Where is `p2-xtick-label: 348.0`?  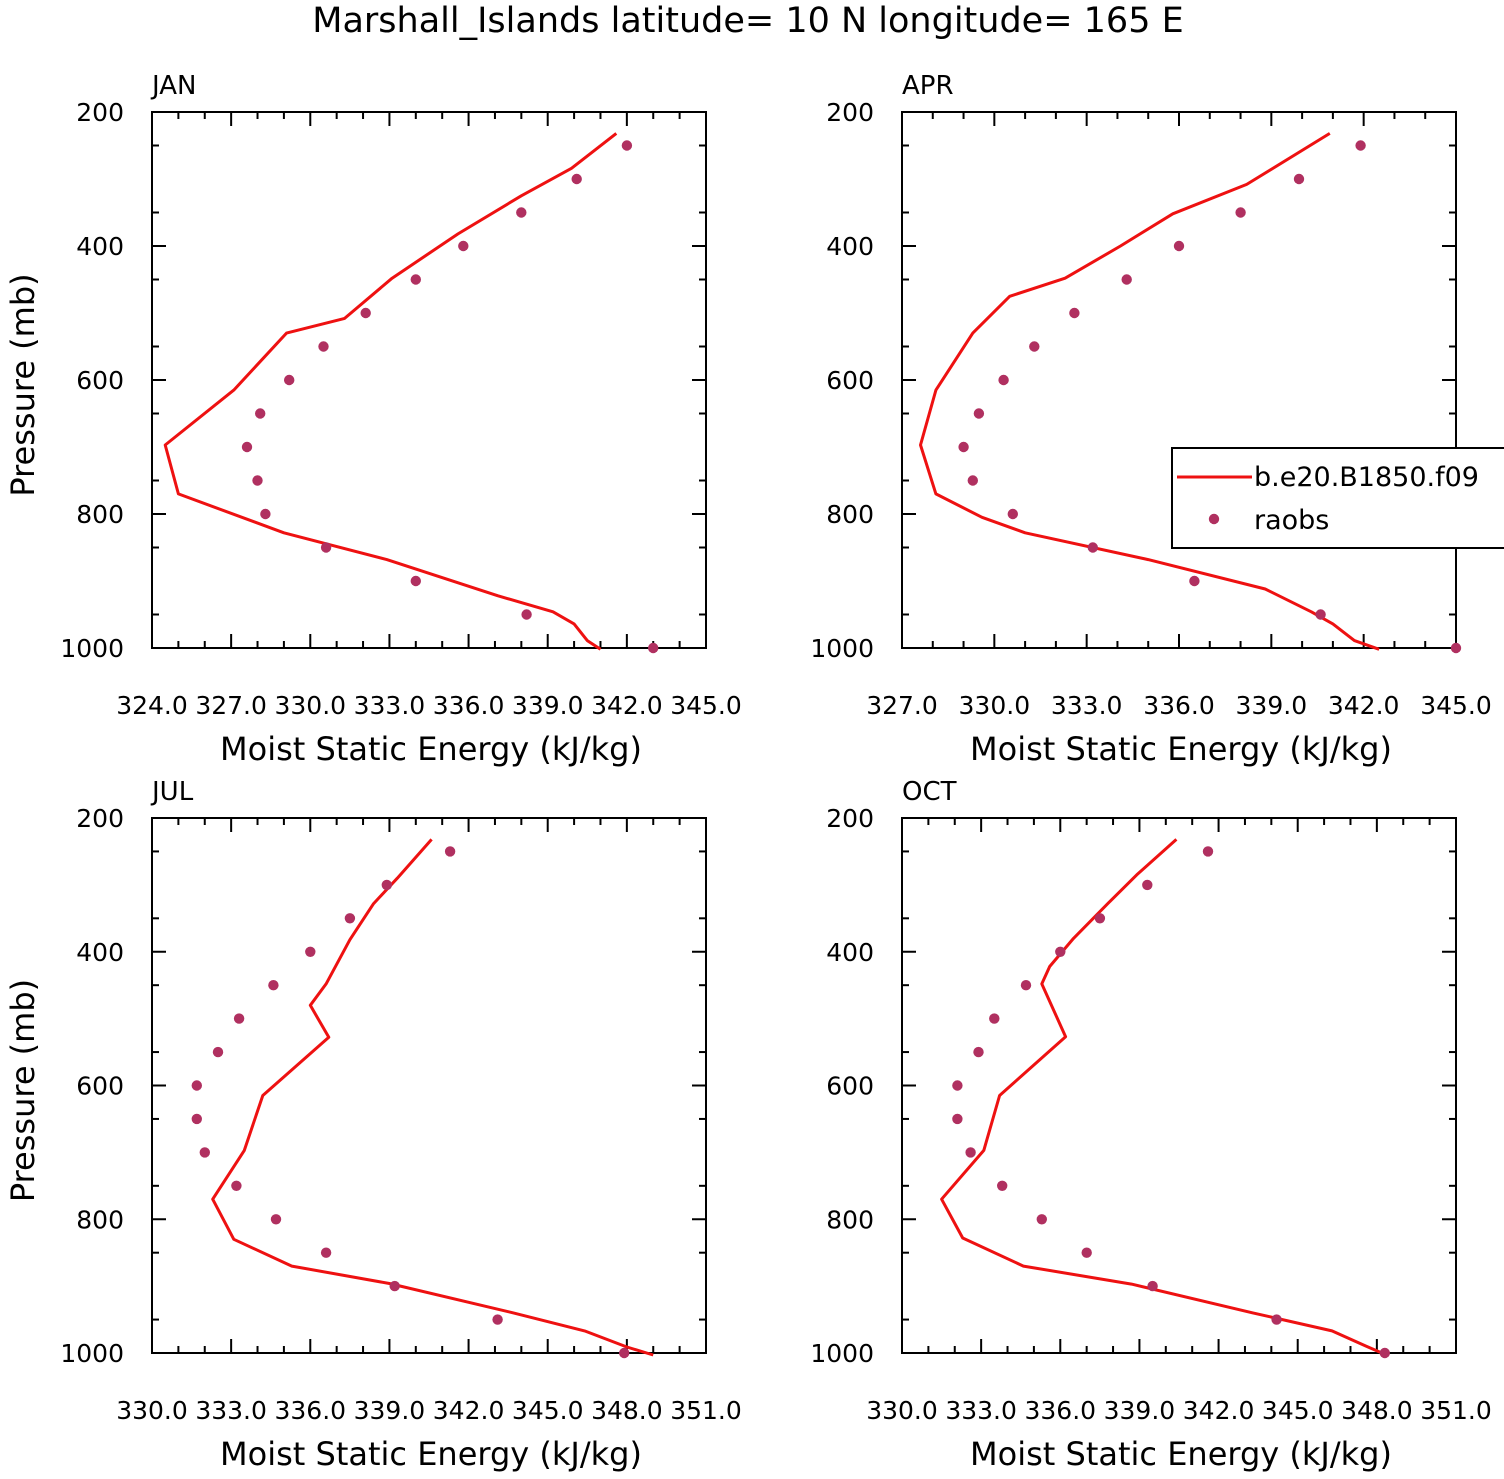 p2-xtick-label: 348.0 is located at coordinates (627, 1410).